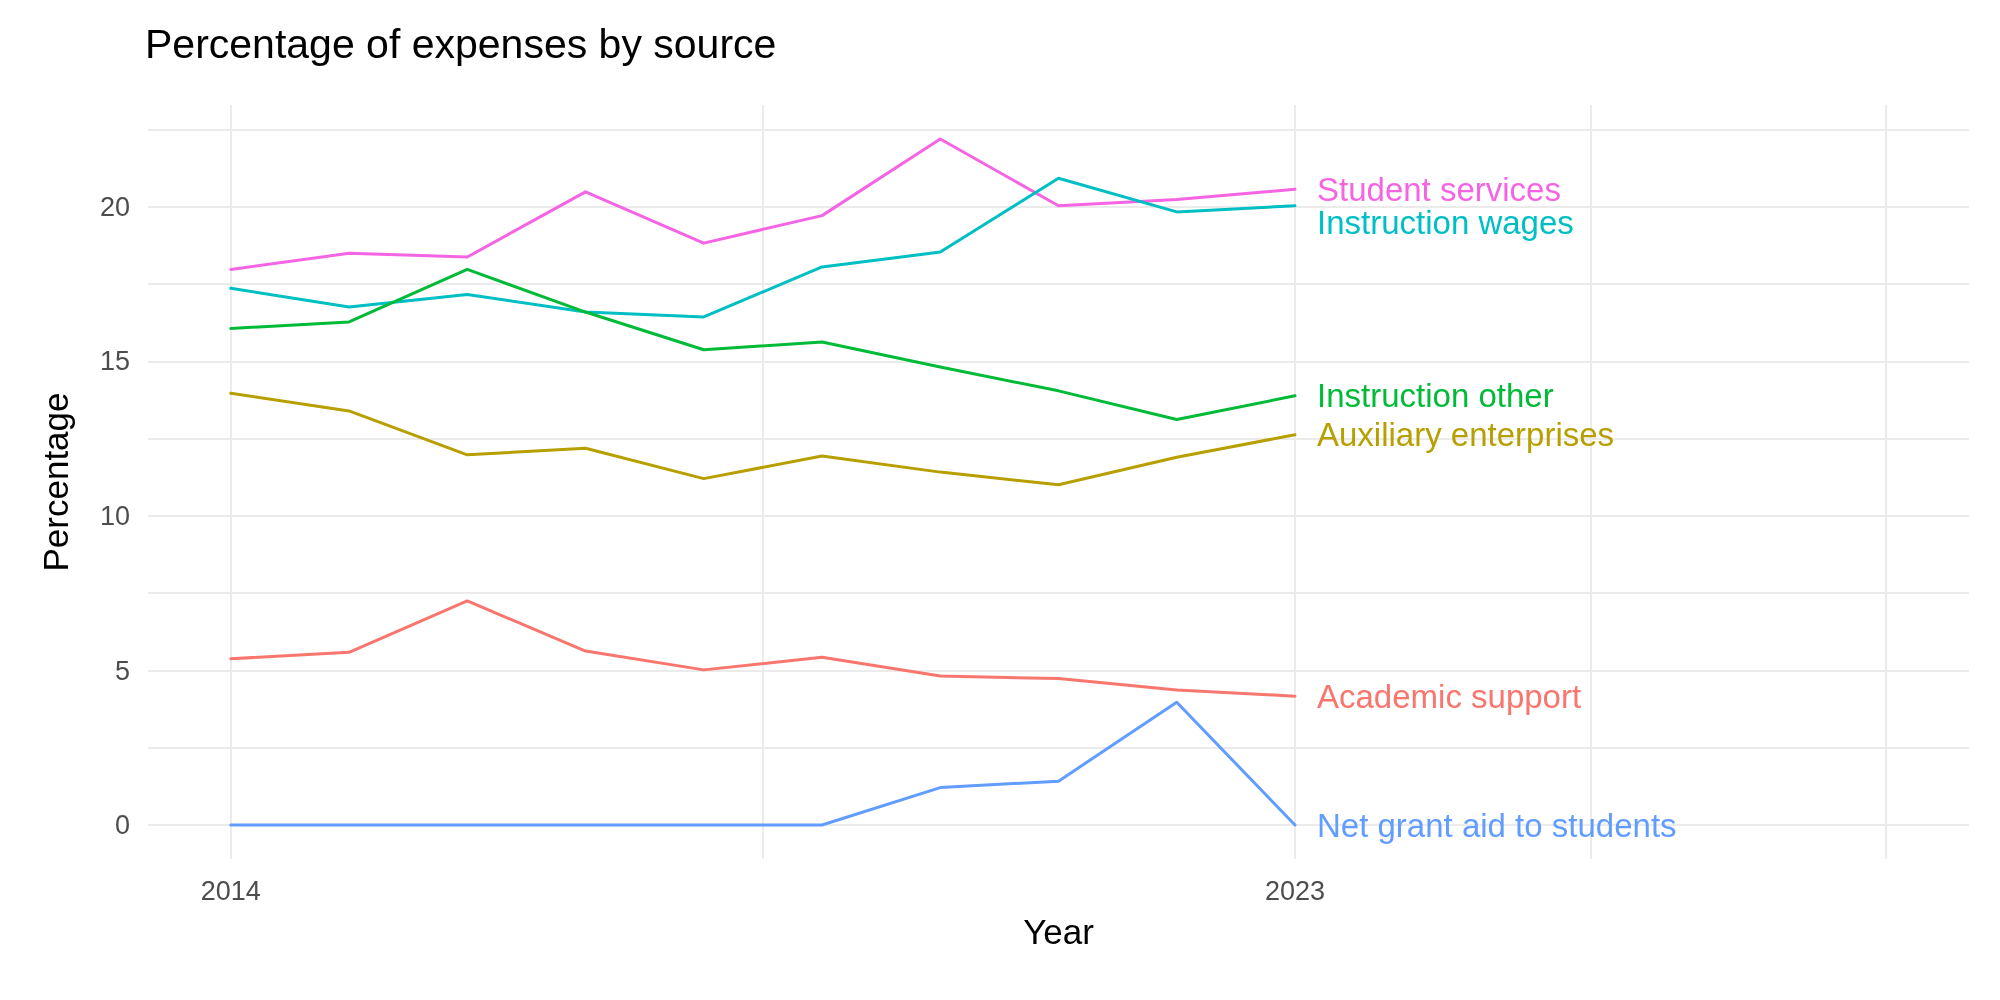  Describe the element at coordinates (55, 482) in the screenshot. I see `y-axis-title: Percentage` at that location.